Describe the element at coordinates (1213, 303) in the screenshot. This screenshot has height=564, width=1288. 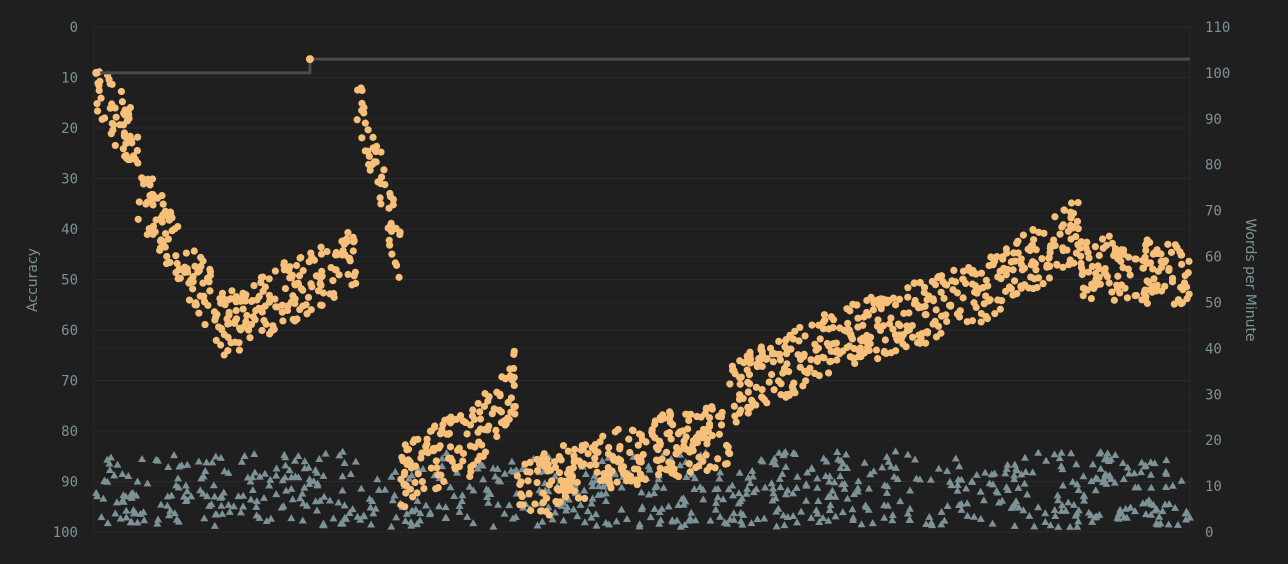
I see `right-tick-label: 50` at that location.